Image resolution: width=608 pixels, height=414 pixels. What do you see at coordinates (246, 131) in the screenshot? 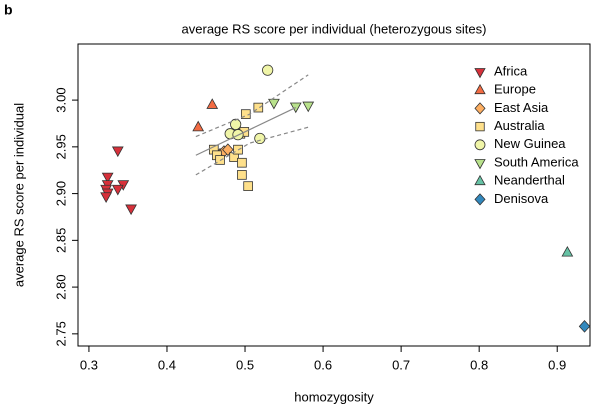
I see `fit-line` at bounding box center [246, 131].